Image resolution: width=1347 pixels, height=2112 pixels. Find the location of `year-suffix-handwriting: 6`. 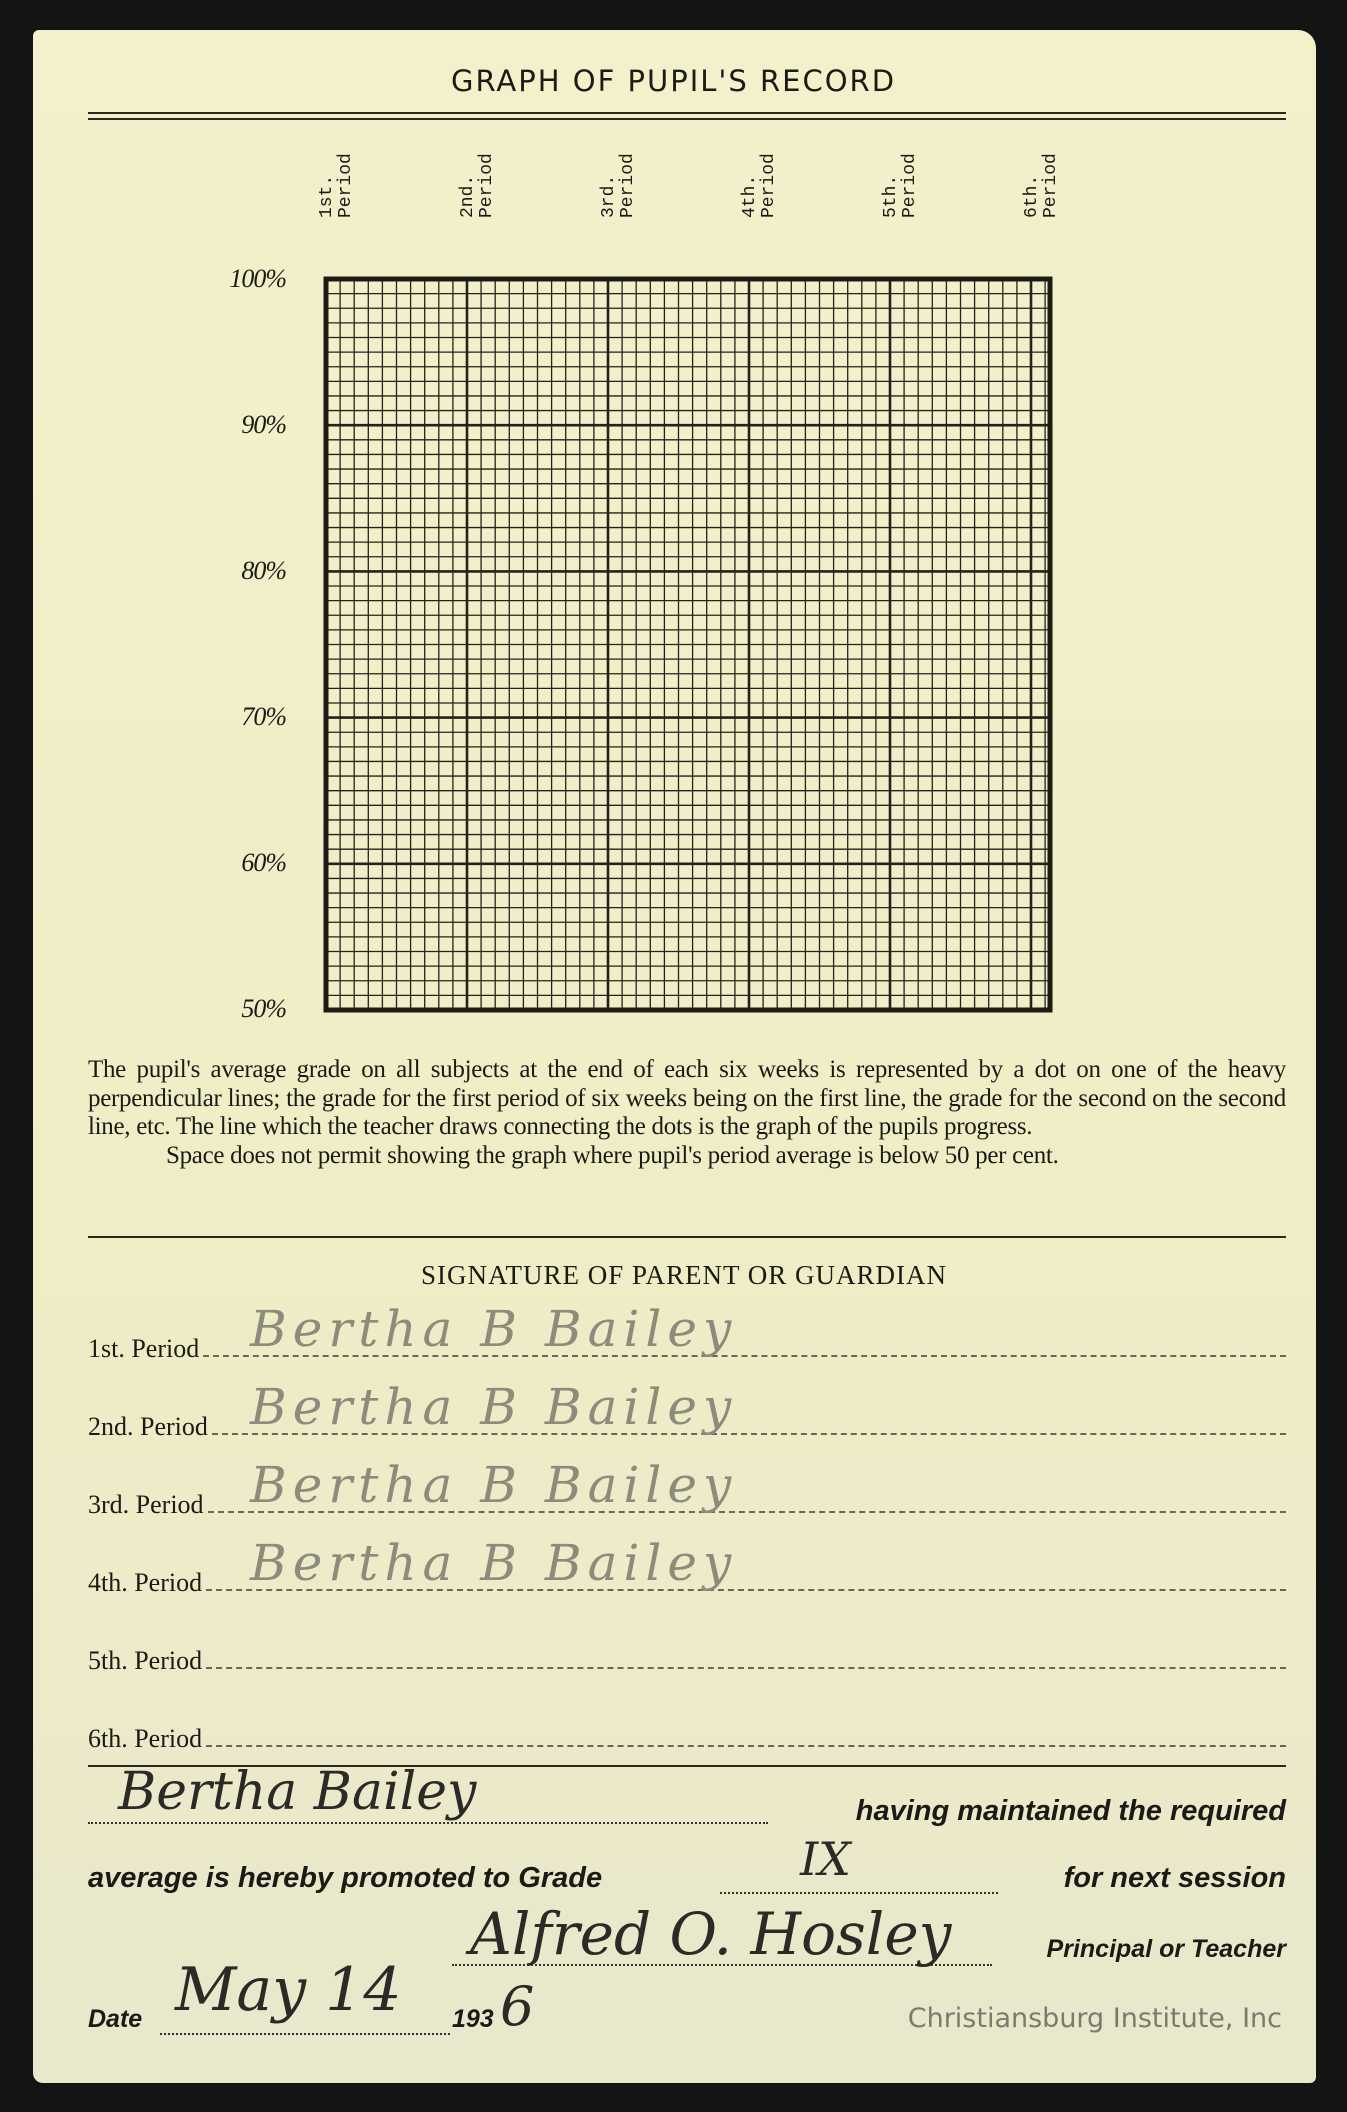

year-suffix-handwriting: 6 is located at coordinates (517, 2006).